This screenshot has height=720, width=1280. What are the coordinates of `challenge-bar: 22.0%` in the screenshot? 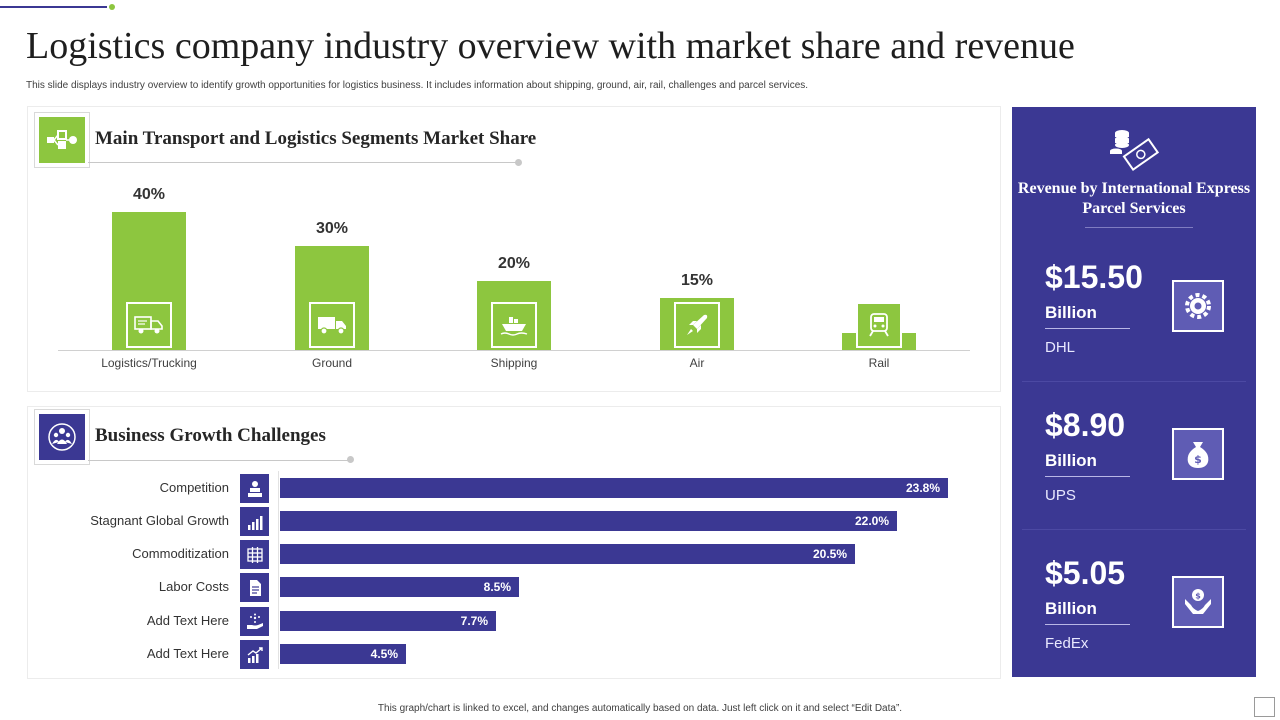 It's located at (588, 521).